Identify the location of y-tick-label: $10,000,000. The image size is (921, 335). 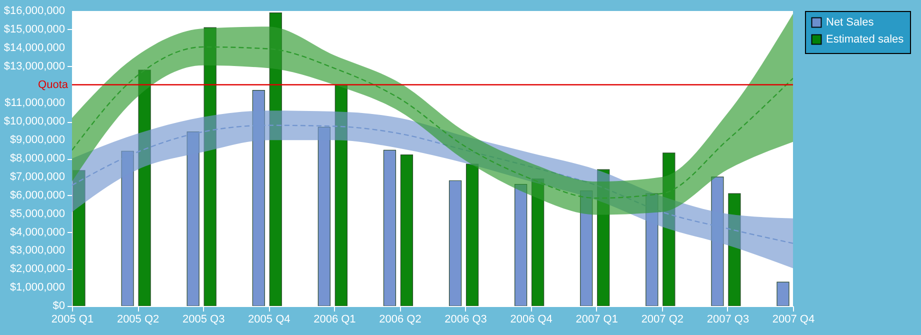
(34, 122).